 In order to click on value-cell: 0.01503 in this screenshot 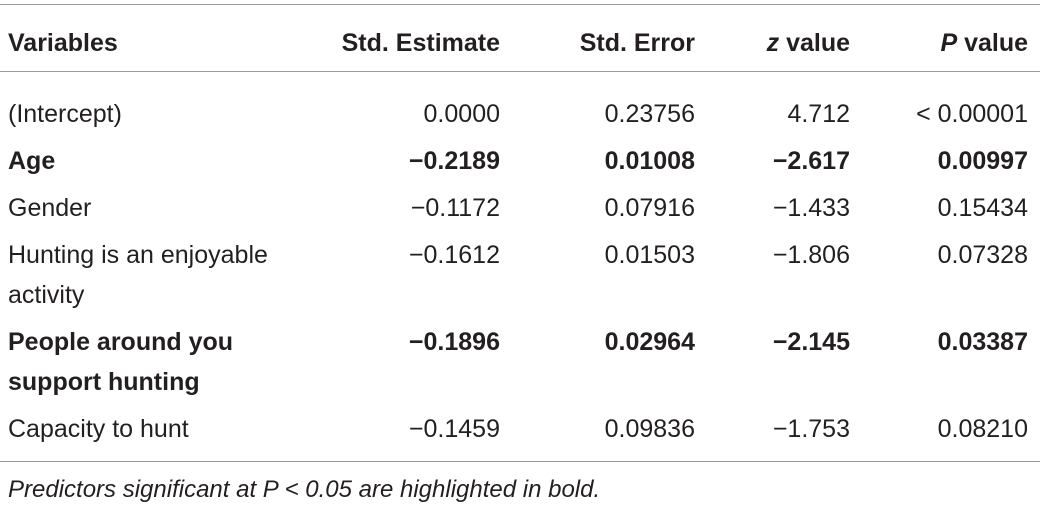, I will do `click(649, 255)`.